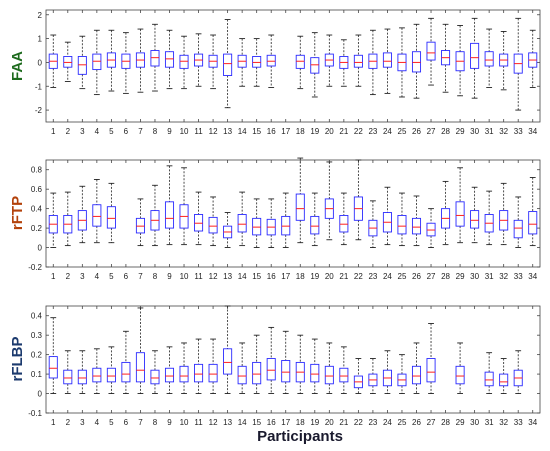 The image size is (550, 451). What do you see at coordinates (329, 131) in the screenshot?
I see `x-tick-label: 20` at bounding box center [329, 131].